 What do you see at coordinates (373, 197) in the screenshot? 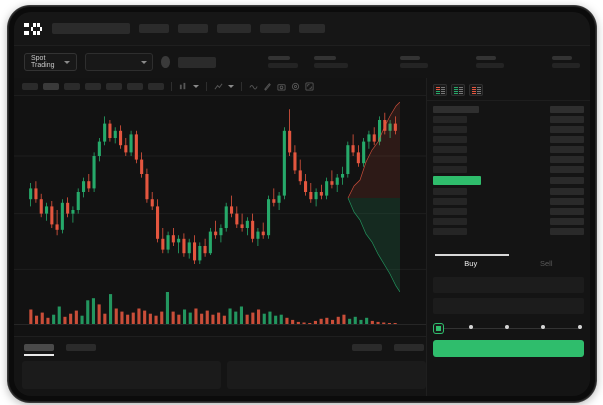
I see `depth-overlay` at bounding box center [373, 197].